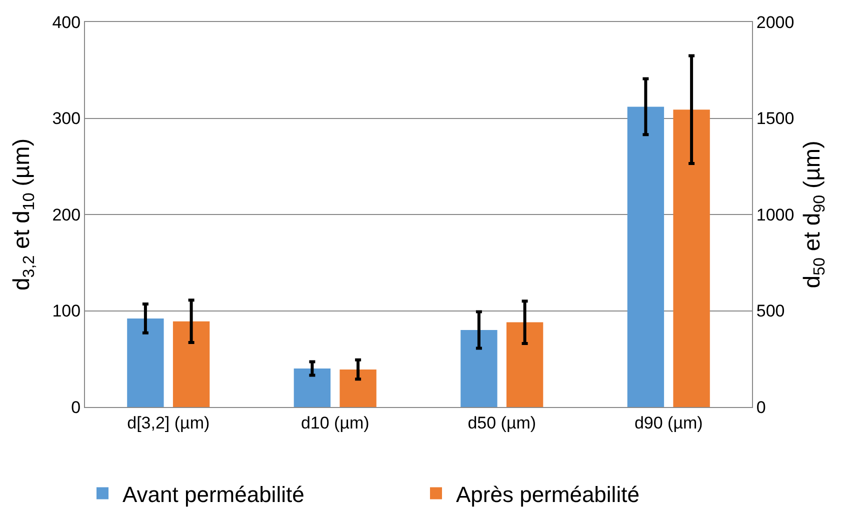 The width and height of the screenshot is (862, 526). Describe the element at coordinates (335, 422) in the screenshot. I see `x-tick-label: d10 (µm)` at that location.